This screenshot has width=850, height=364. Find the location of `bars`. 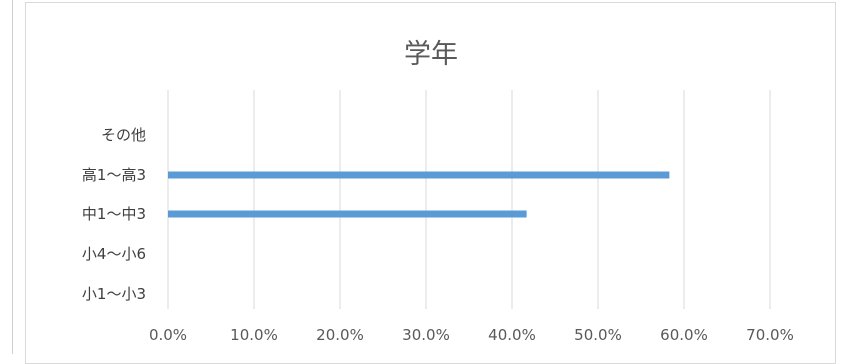

bars is located at coordinates (419, 194).